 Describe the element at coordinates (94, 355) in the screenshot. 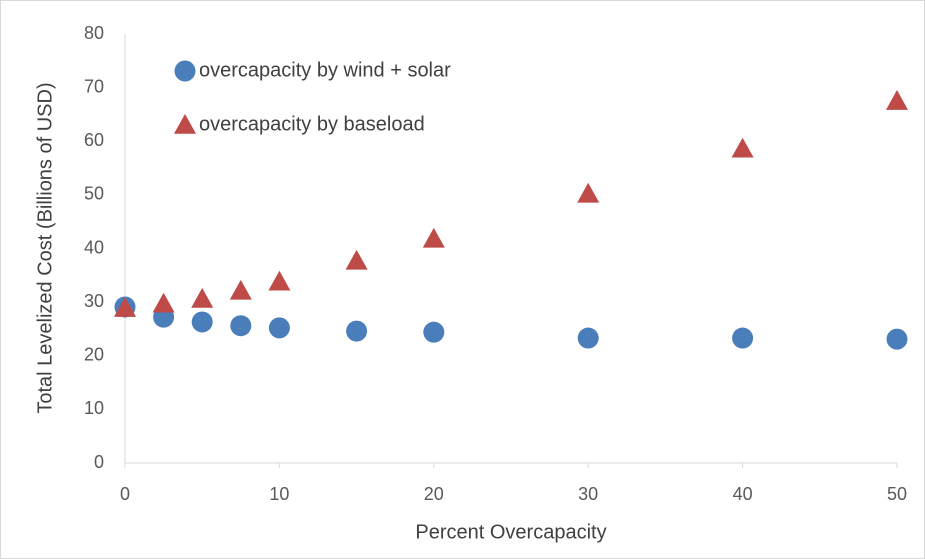

I see `y-tick-label: 20` at that location.